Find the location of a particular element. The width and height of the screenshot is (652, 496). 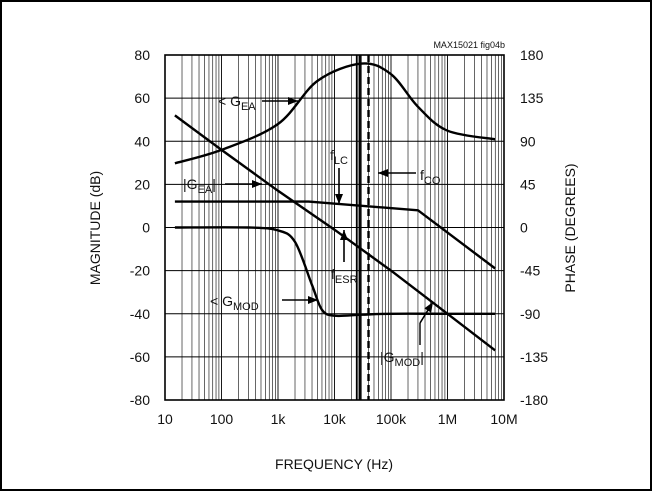

y-tick-label-right: 45 is located at coordinates (528, 184).